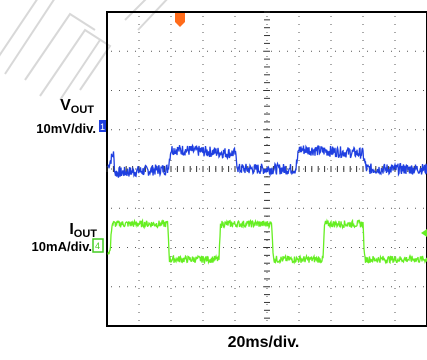 This screenshot has width=427, height=360. Describe the element at coordinates (267, 241) in the screenshot. I see `iout-trace` at that location.